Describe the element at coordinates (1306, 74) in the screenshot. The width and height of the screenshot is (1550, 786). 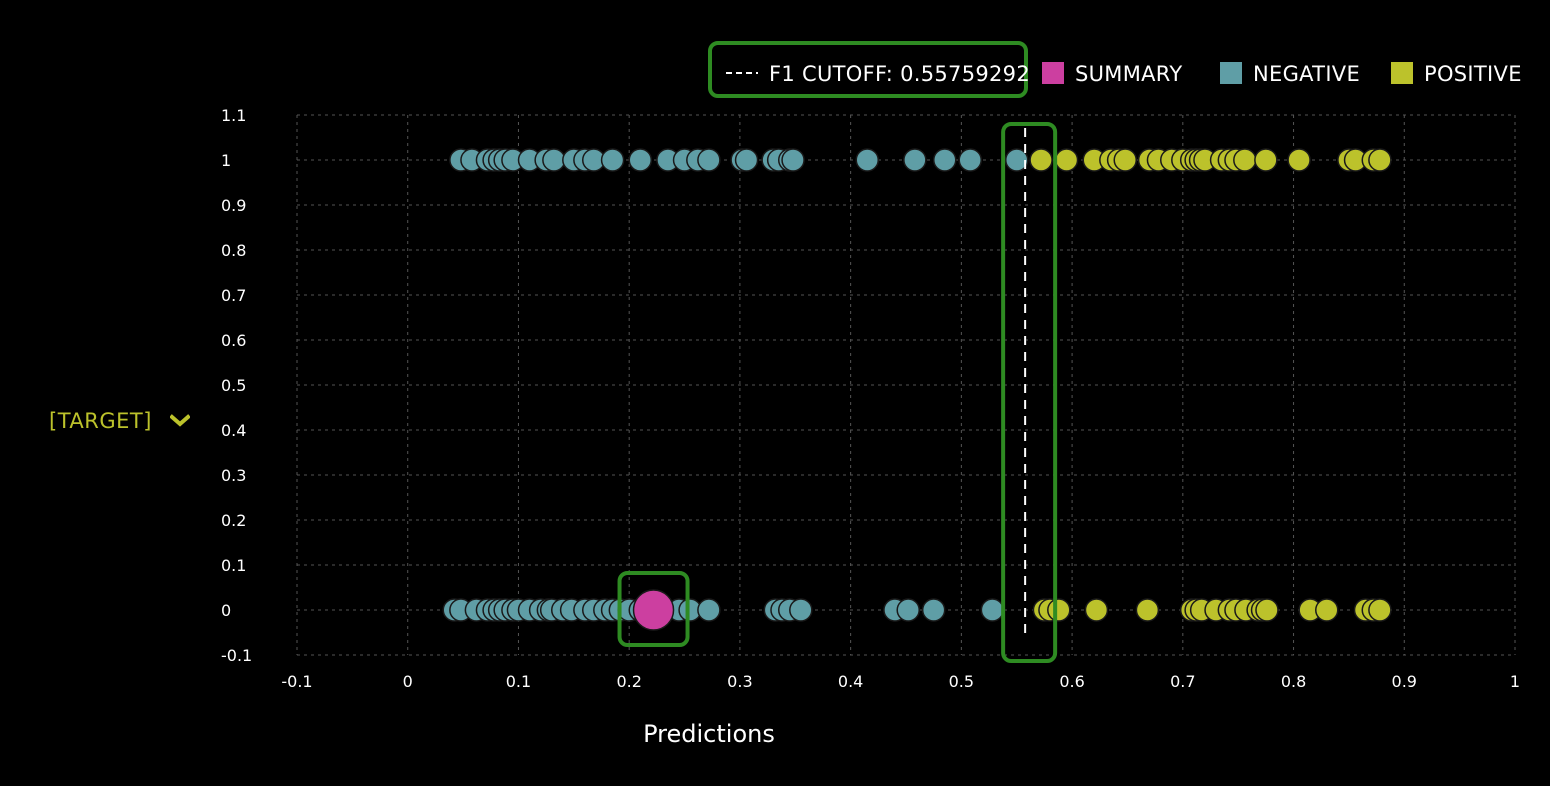
I see `legend-label-negative: NEGATIVE` at that location.